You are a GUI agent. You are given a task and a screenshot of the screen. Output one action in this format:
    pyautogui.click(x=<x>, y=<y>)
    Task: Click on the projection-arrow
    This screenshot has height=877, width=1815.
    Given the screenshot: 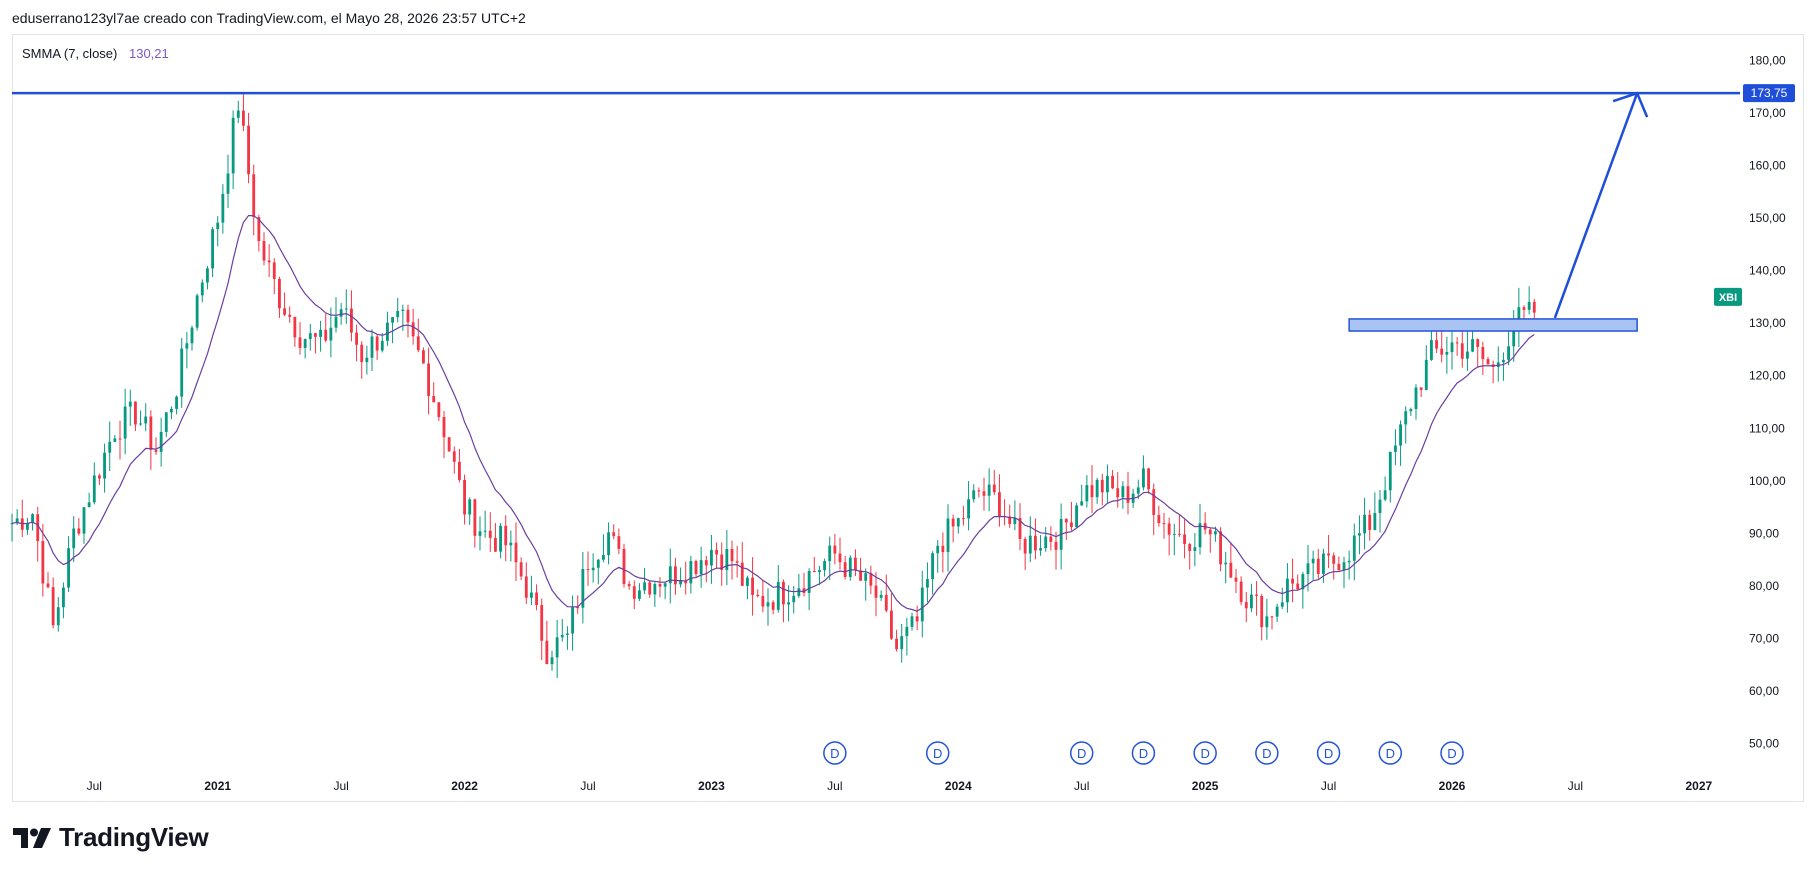 What is the action you would take?
    pyautogui.click(x=1596, y=205)
    